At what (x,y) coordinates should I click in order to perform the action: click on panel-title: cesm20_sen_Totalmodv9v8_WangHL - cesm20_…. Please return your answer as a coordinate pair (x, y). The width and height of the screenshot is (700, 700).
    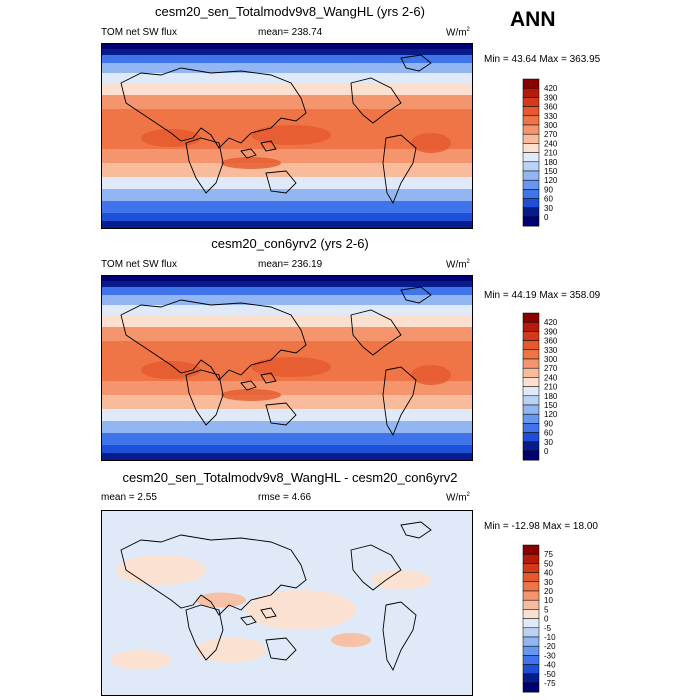
    Looking at the image, I should click on (290, 477).